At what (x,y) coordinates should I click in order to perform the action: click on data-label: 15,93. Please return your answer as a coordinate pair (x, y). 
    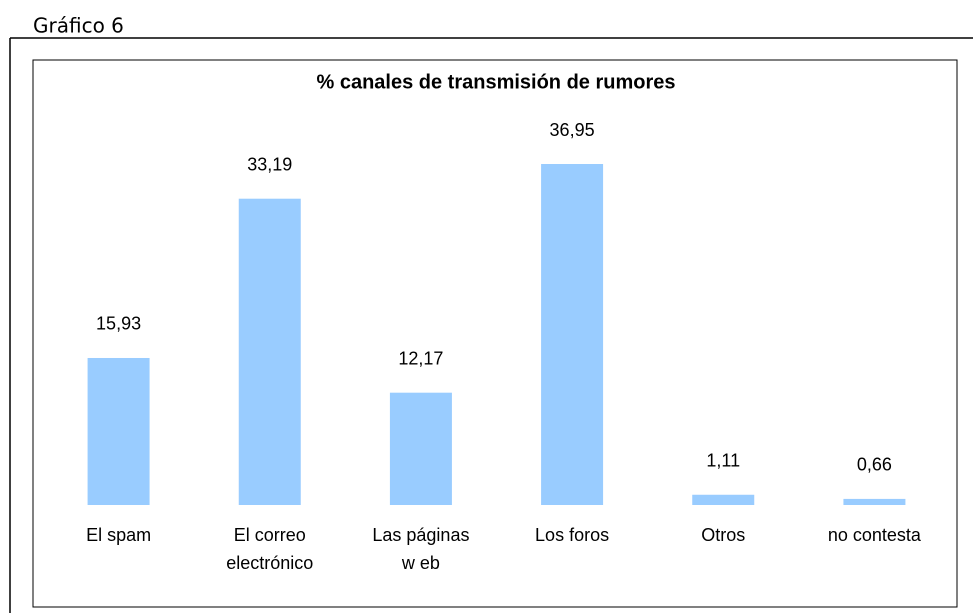
    Looking at the image, I should click on (118, 324).